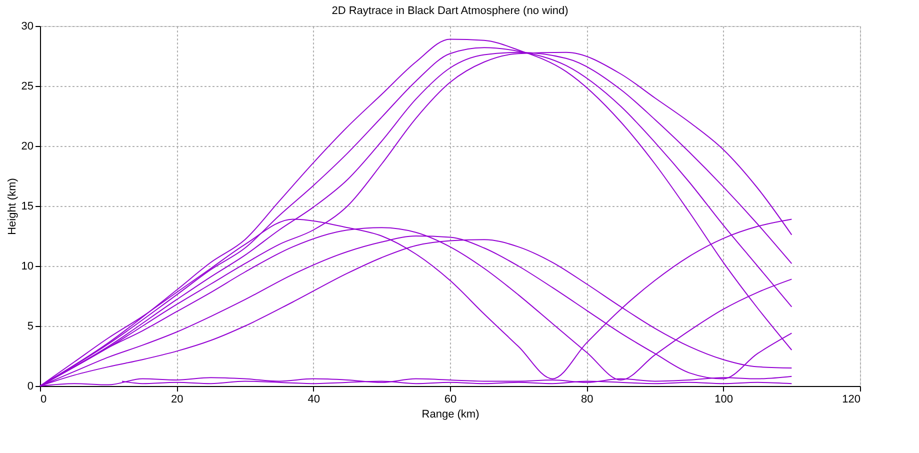 Image resolution: width=919 pixels, height=453 pixels. I want to click on y-axis-title: Height (km), so click(12, 206).